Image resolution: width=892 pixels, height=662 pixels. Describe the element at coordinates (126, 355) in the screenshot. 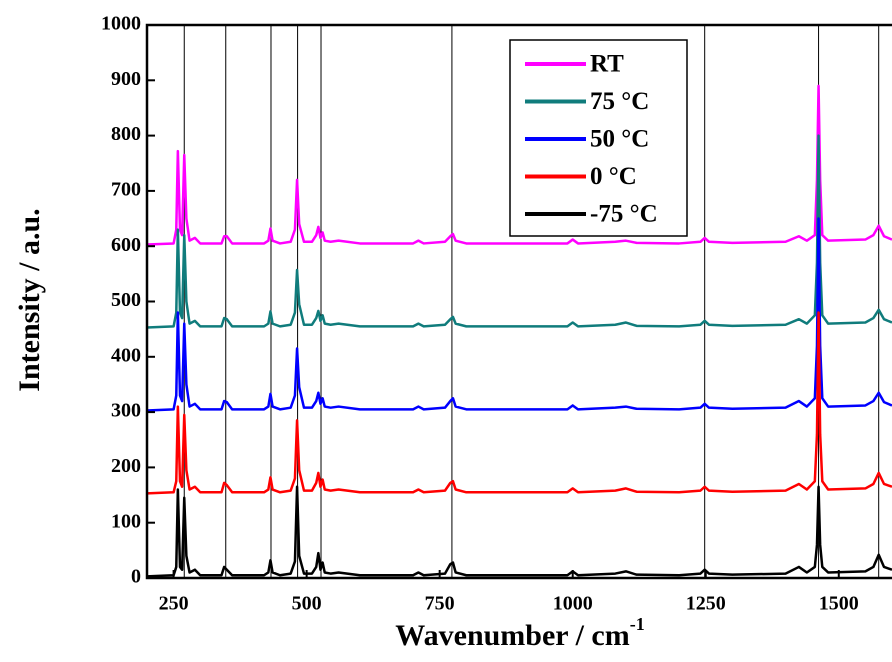

I see `y-tick-label: 400` at that location.